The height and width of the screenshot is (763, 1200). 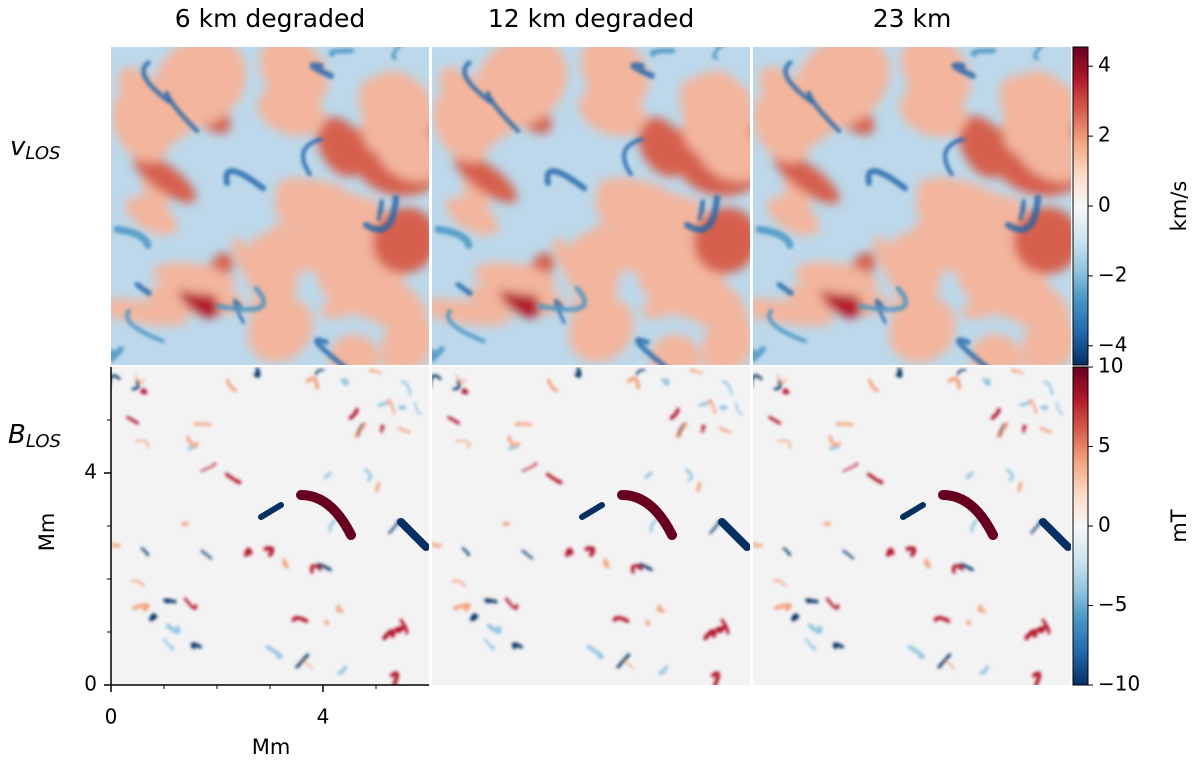 I want to click on flux-sheet, so click(x=647, y=515).